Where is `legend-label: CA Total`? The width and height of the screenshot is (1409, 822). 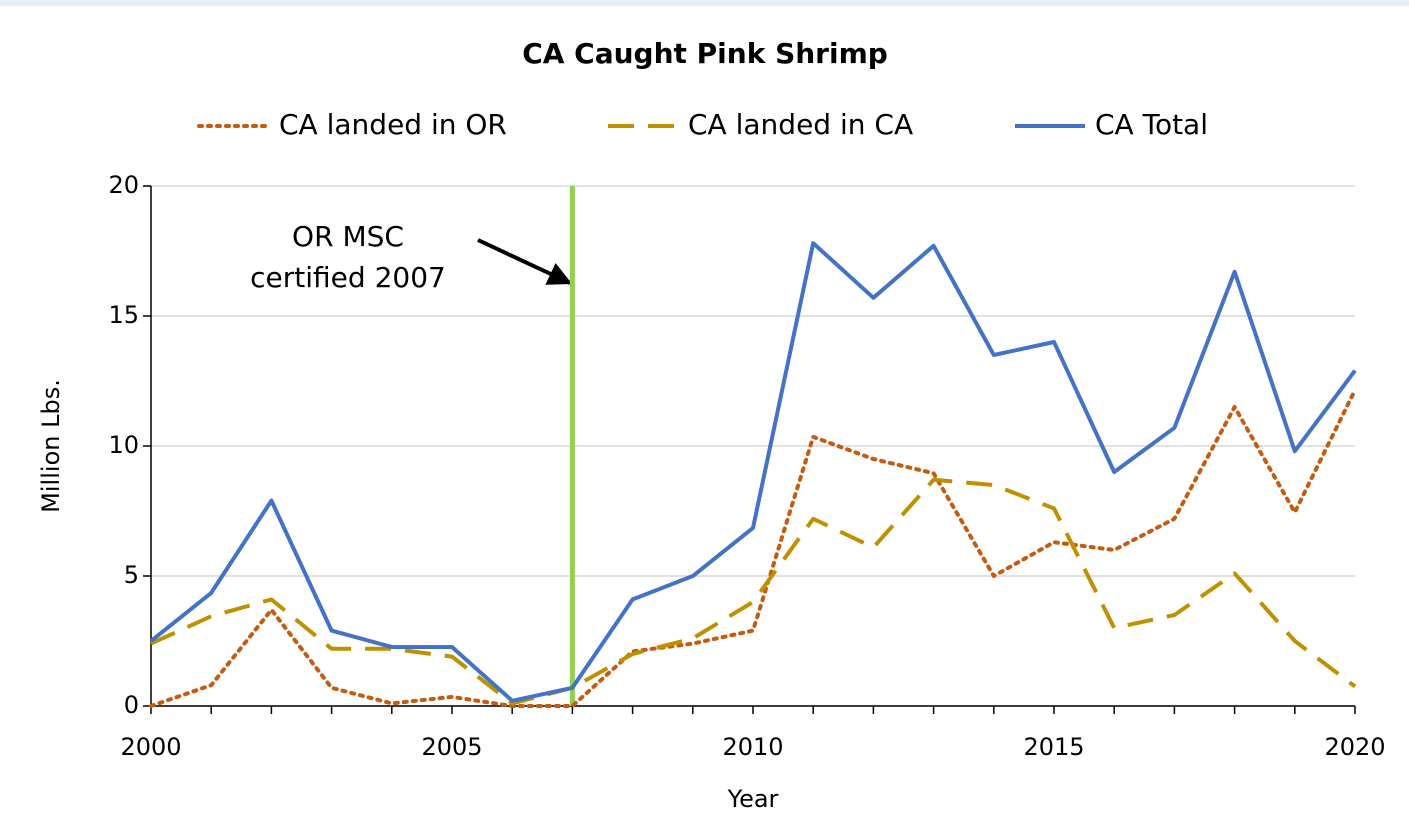
legend-label: CA Total is located at coordinates (1151, 124).